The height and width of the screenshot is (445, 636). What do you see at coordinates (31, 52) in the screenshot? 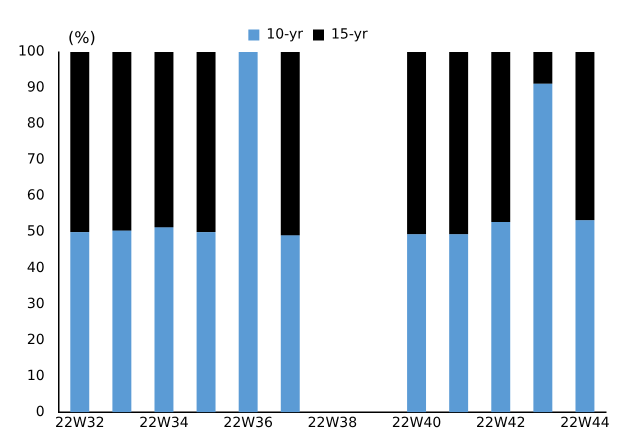
I see `y-tick-label: 100` at bounding box center [31, 52].